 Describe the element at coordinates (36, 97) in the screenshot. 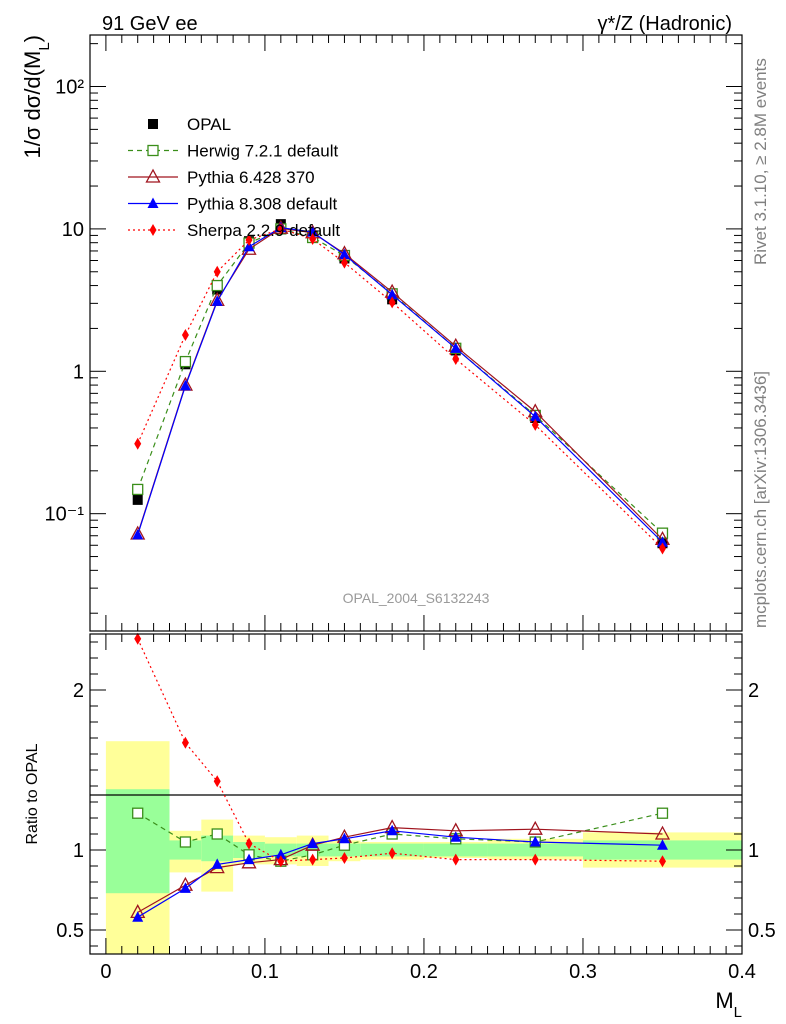

I see `main-y-axis-label: 1/σ dσ/d(ML)` at that location.